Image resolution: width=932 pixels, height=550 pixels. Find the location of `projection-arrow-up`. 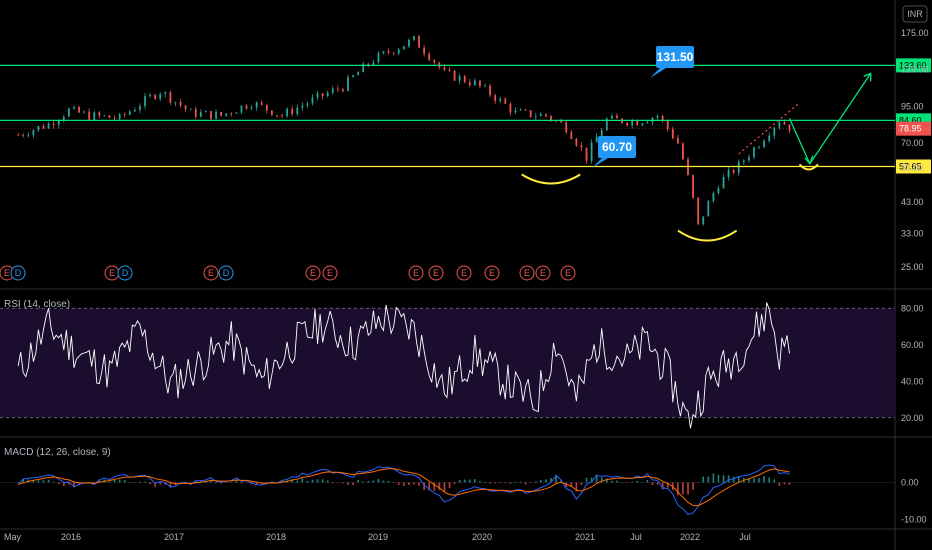

projection-arrow-up is located at coordinates (840, 119).